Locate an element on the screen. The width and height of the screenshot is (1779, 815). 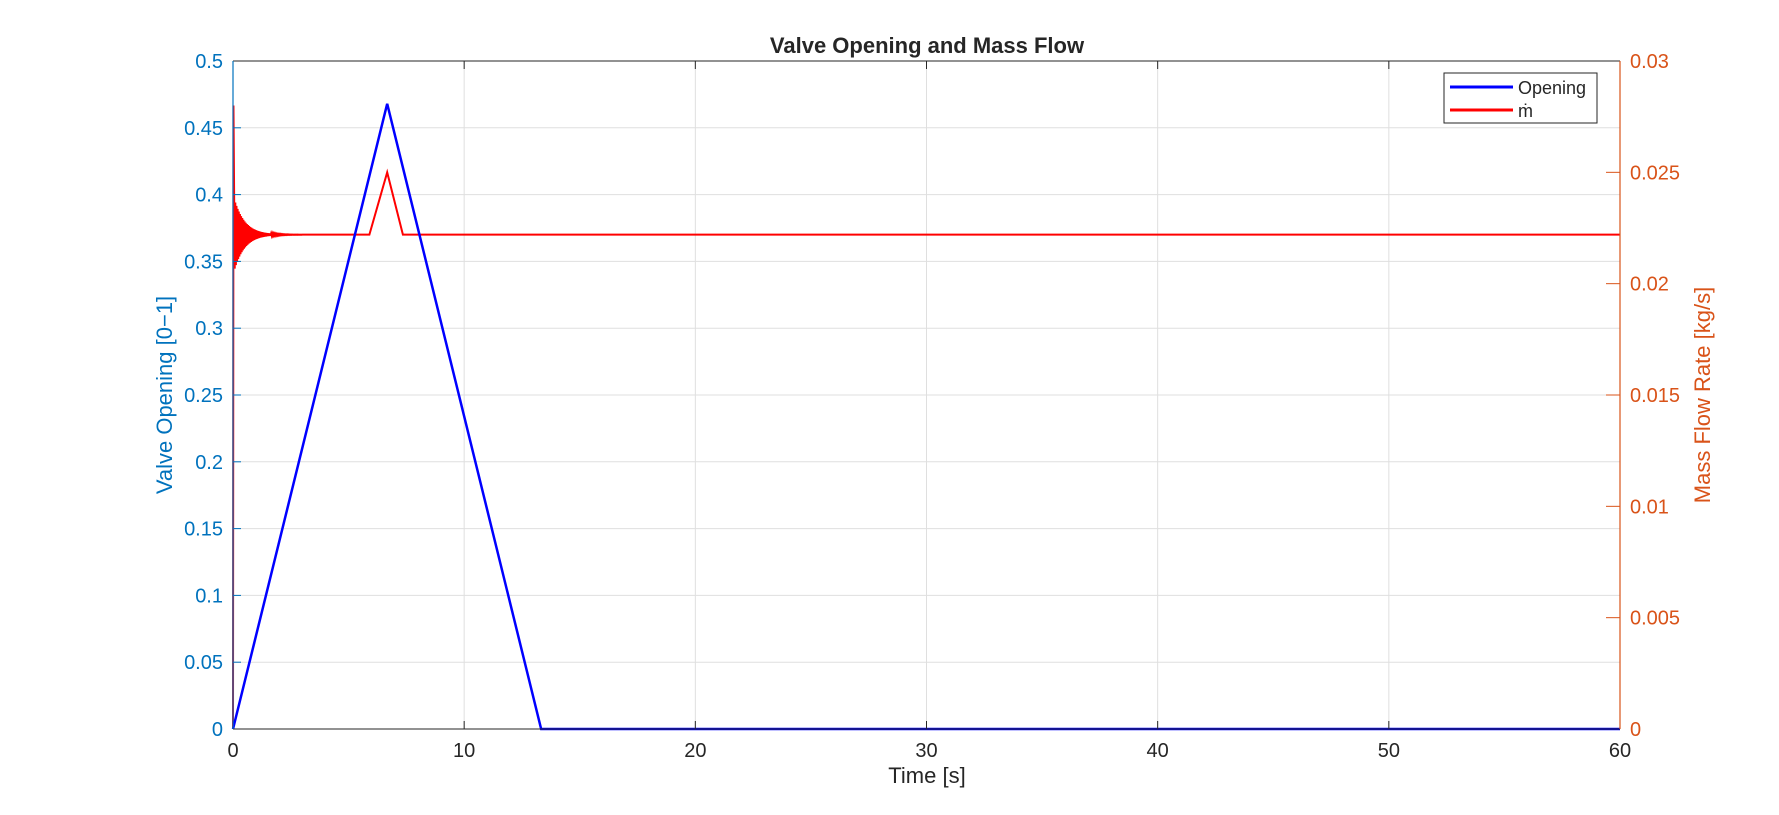
y-right-tick-label: 0 is located at coordinates (1635, 730).